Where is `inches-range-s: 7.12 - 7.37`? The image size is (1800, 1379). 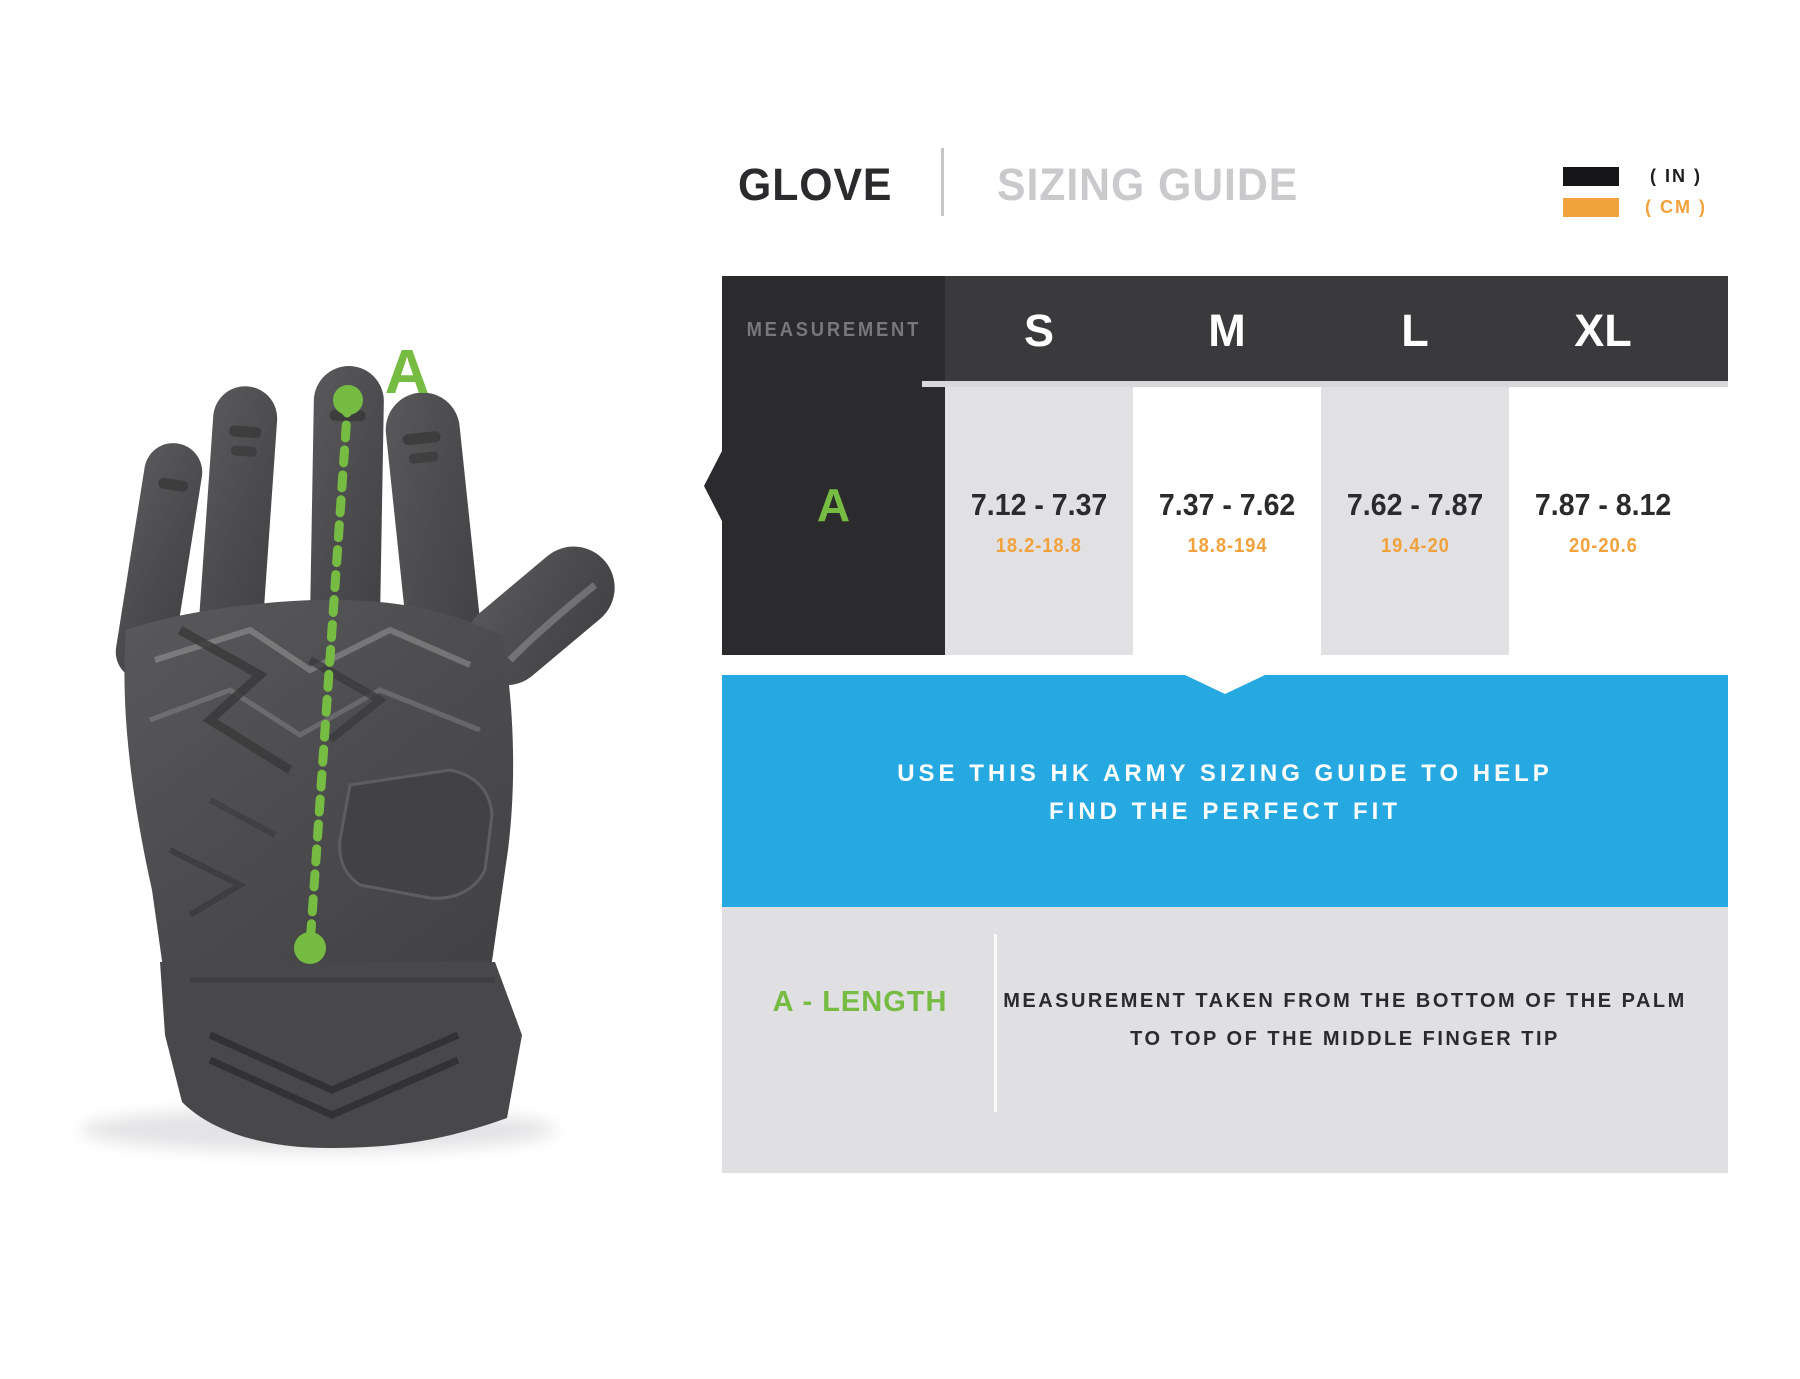
inches-range-s: 7.12 - 7.37 is located at coordinates (1039, 504).